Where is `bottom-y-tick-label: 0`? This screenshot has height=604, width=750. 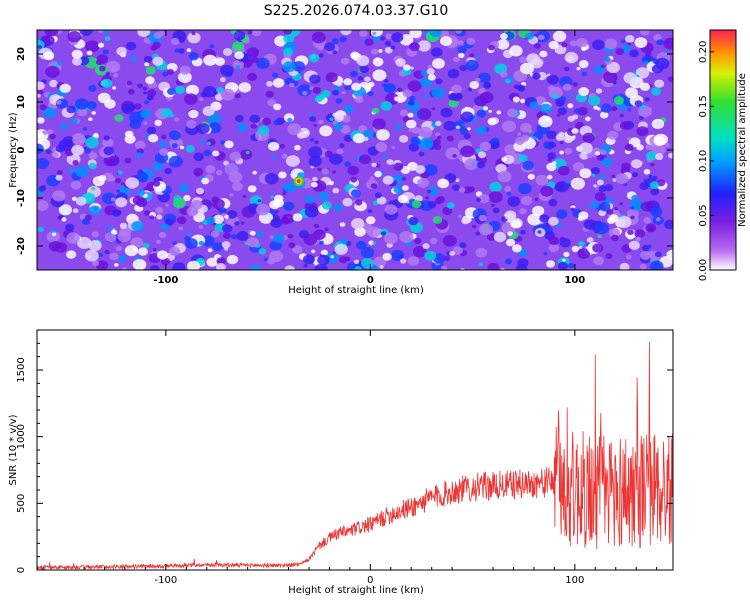 bottom-y-tick-label: 0 is located at coordinates (21, 570).